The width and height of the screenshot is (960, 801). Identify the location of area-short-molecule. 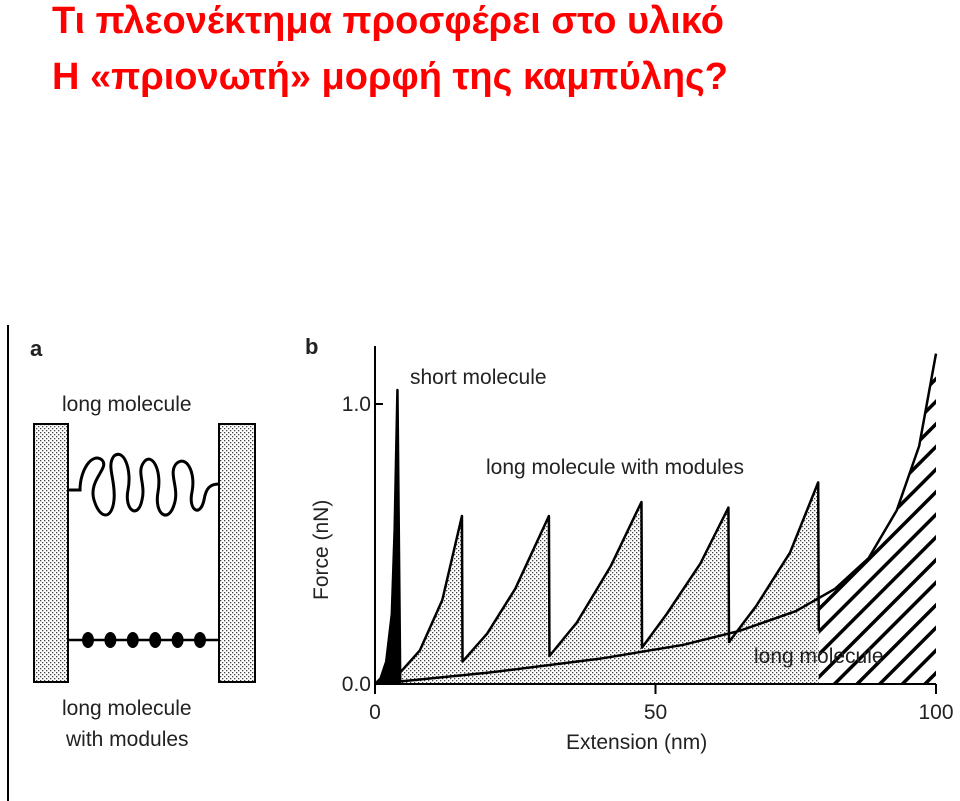
(388, 537).